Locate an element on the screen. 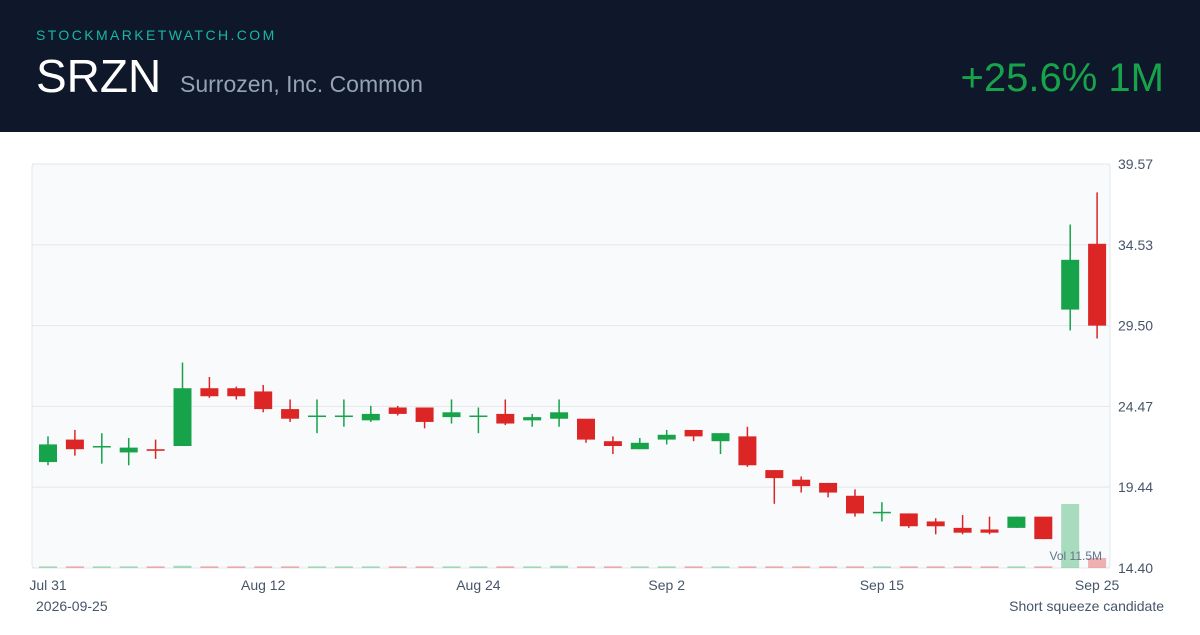  y-tick-label: 24.47 is located at coordinates (1135, 406).